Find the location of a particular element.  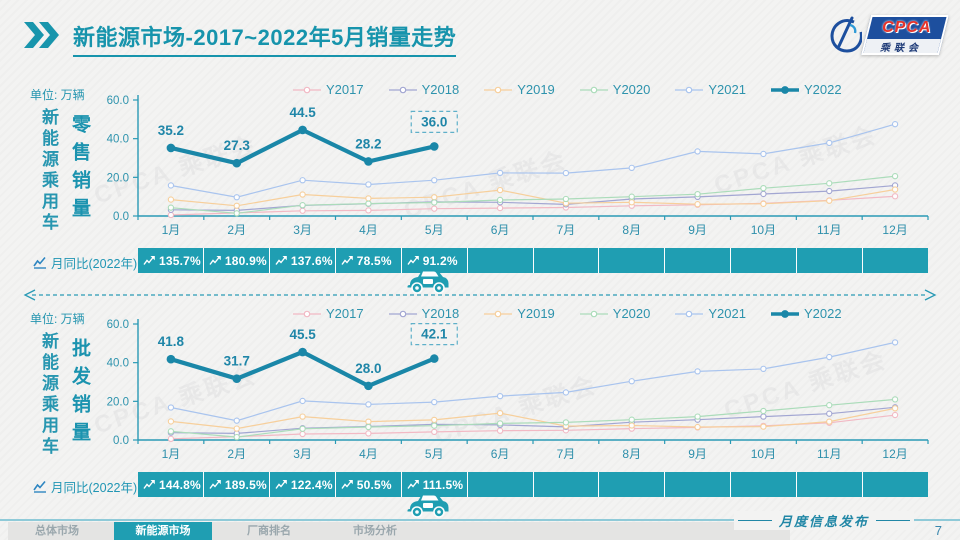

legend-item-Y2017: Y2017 is located at coordinates (328, 89).